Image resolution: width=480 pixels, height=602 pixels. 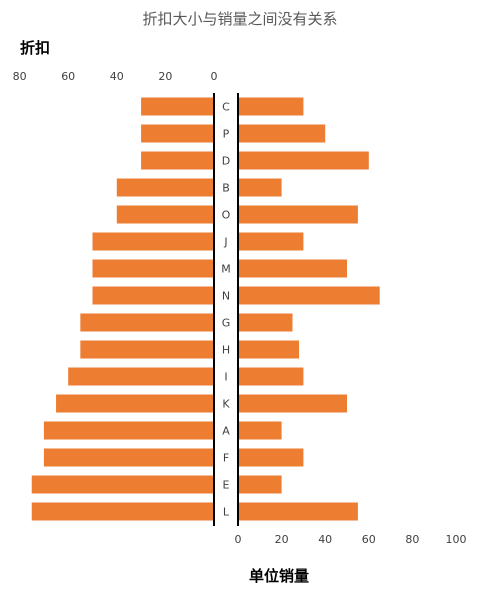 I want to click on category-label: J, so click(x=225, y=242).